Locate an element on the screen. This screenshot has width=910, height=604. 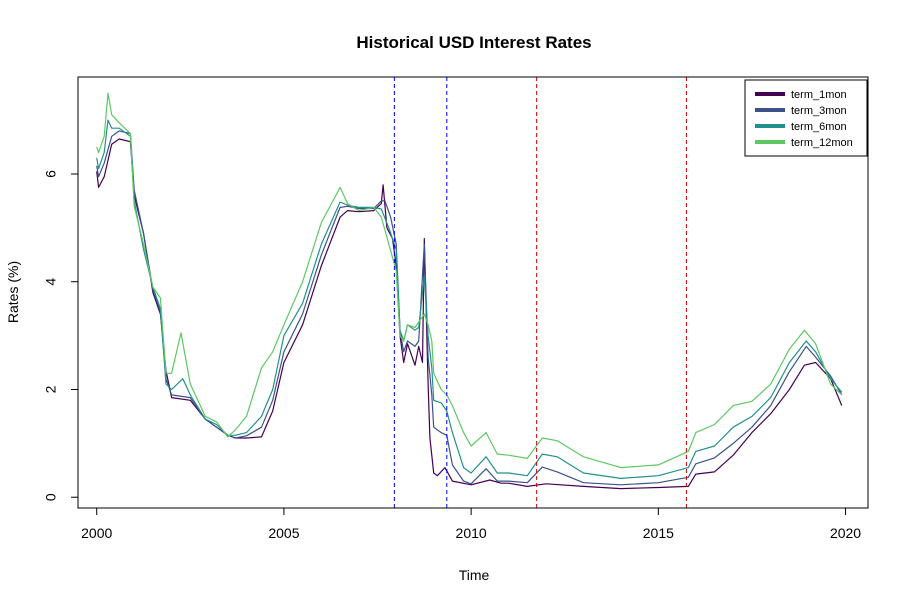
legend-label-term_12mon: term_12mon is located at coordinates (822, 143).